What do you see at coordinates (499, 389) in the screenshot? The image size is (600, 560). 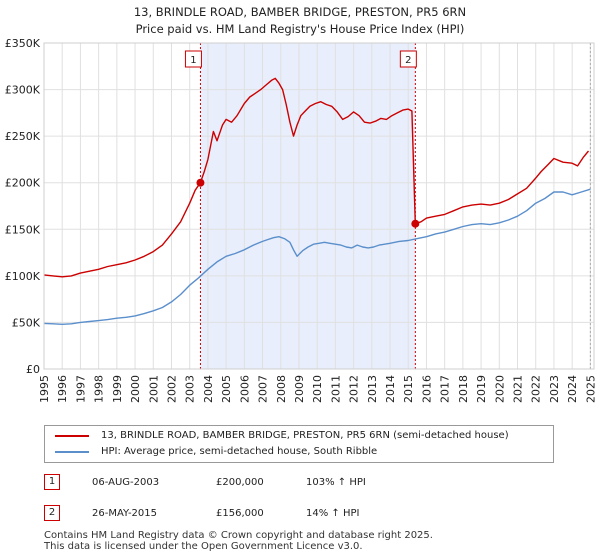 I see `x-tick-label: 2020` at bounding box center [499, 389].